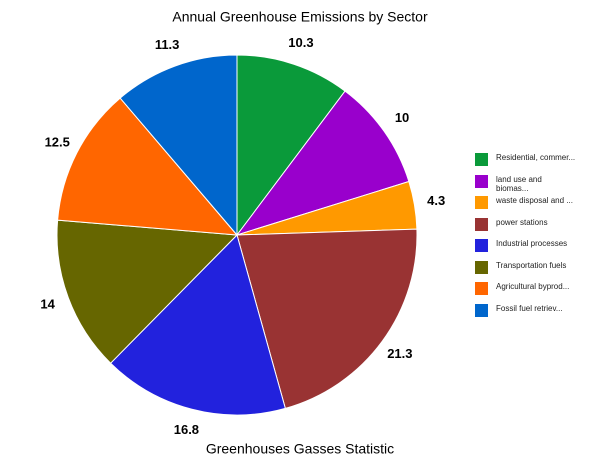 The height and width of the screenshot is (463, 600). What do you see at coordinates (300, 449) in the screenshot?
I see `x-label: Greenhouses Gasses Statistic` at bounding box center [300, 449].